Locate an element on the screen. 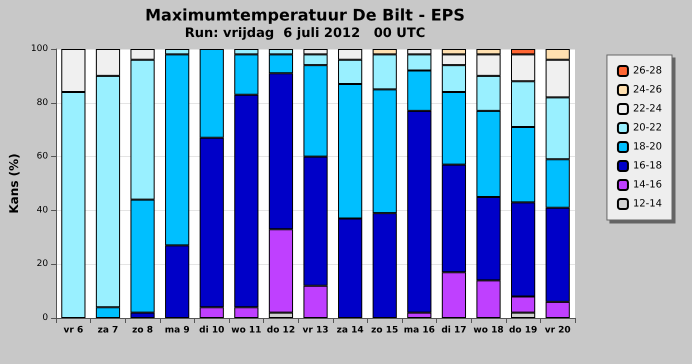 This screenshot has height=364, width=692. y-tick-label: 80 is located at coordinates (42, 103).